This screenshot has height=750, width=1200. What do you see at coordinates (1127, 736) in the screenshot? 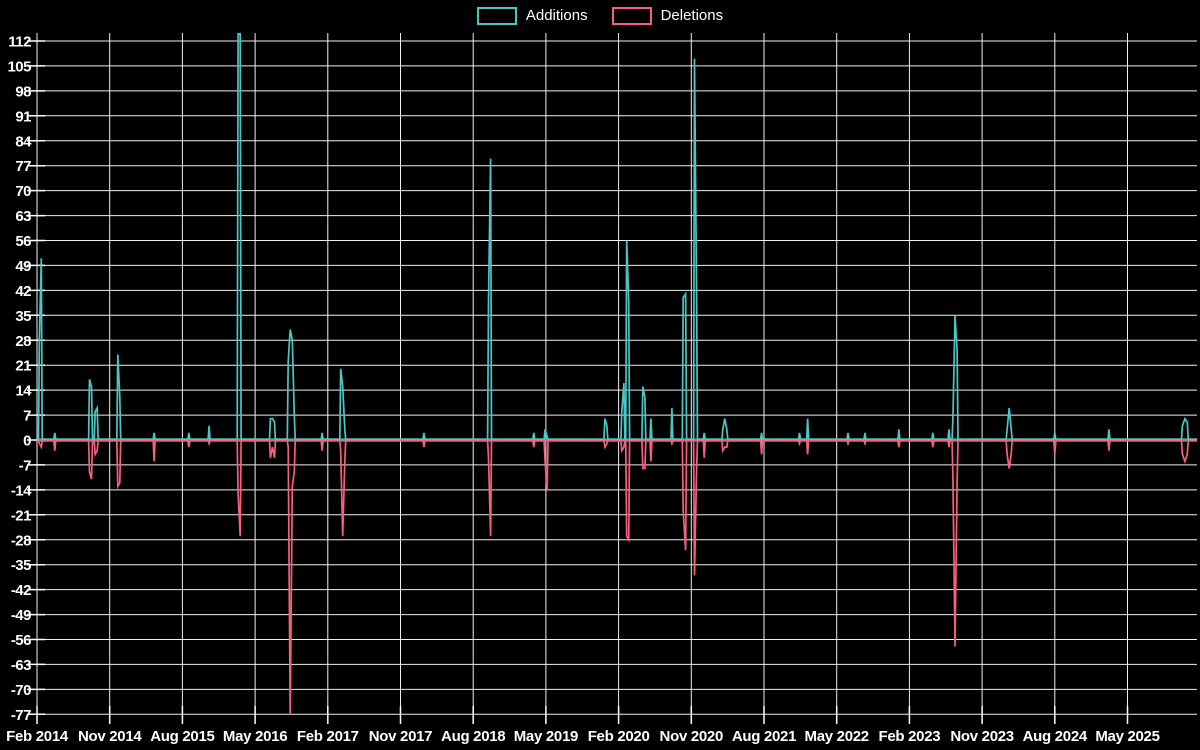
I see `x-axis-label: May 2025` at bounding box center [1127, 736].